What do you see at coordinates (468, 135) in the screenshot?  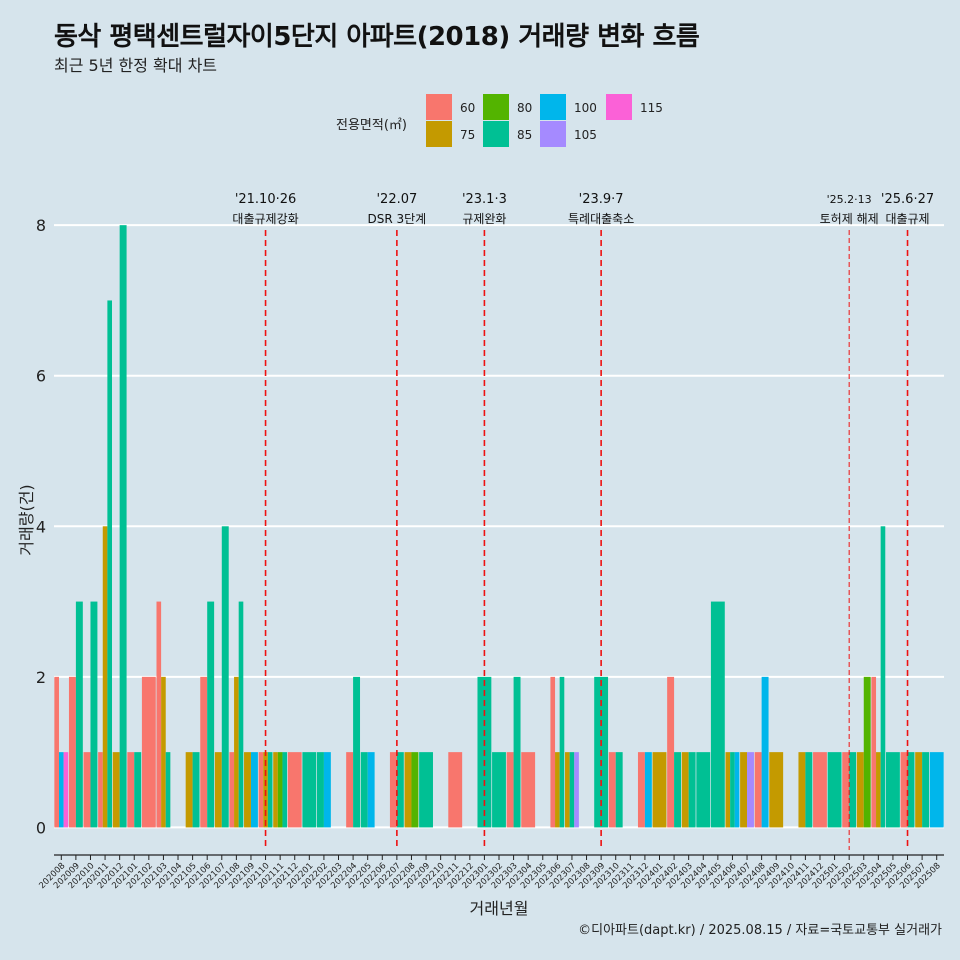 I see `legend-label: 75` at bounding box center [468, 135].